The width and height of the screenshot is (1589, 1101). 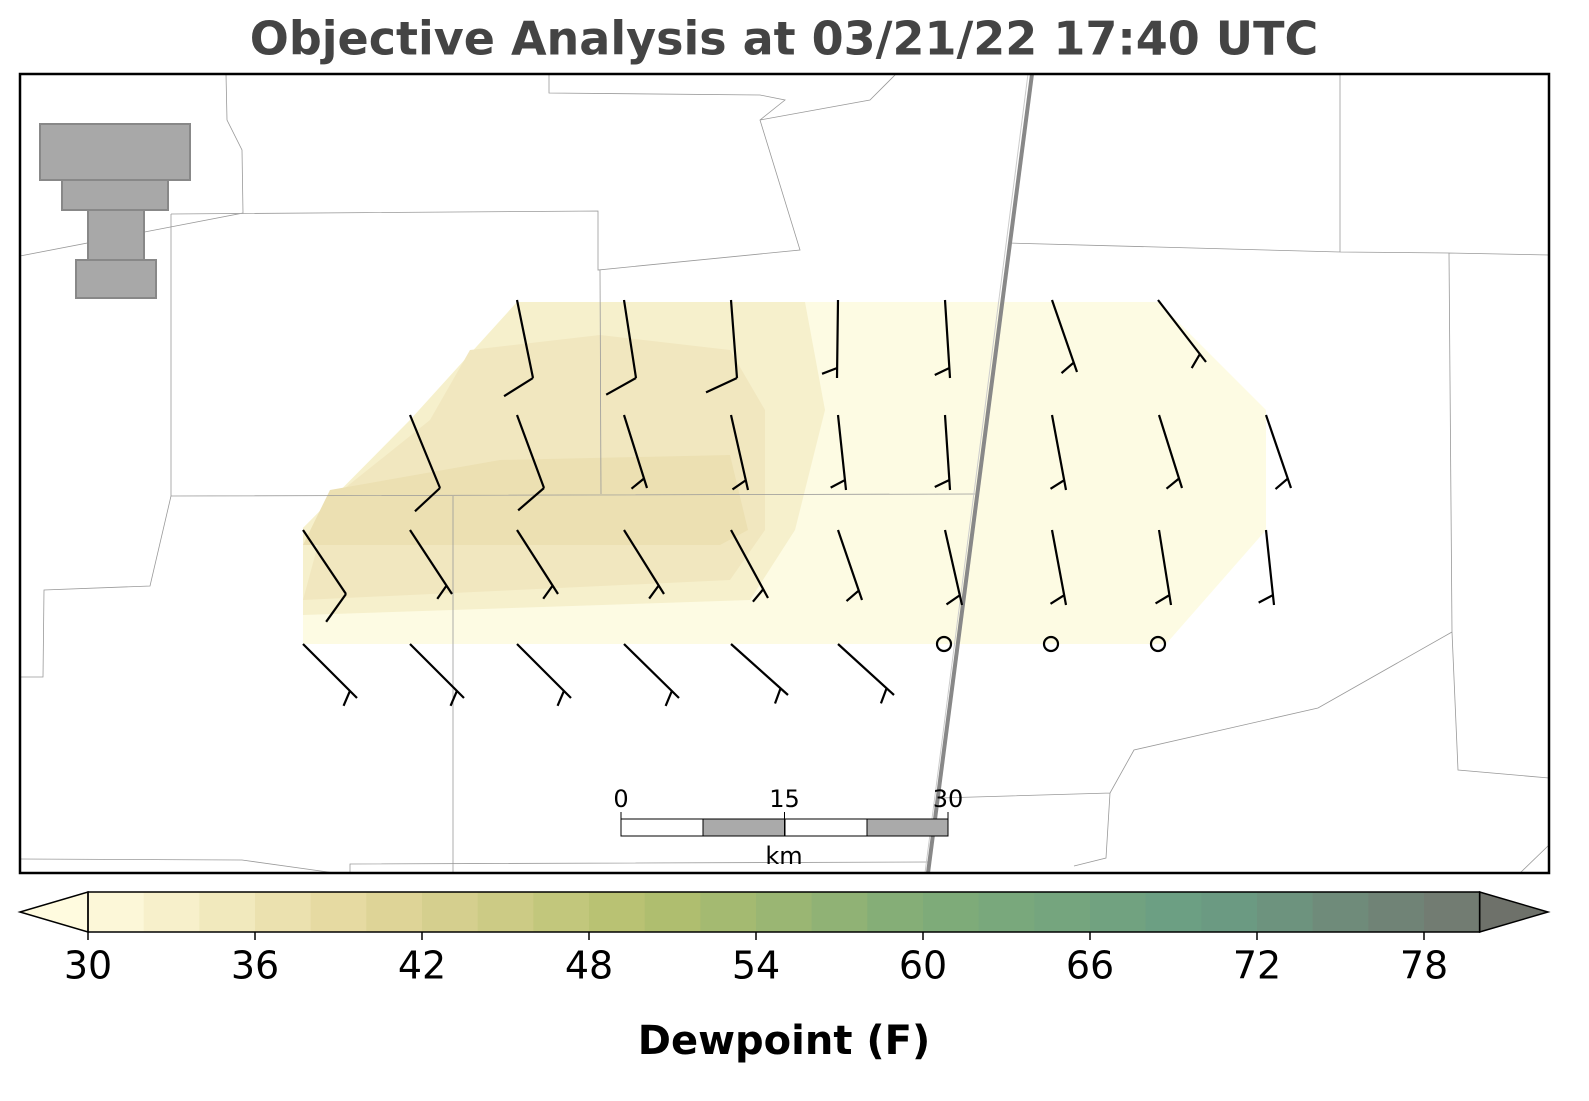 What do you see at coordinates (784, 1041) in the screenshot?
I see `colorbar-label: Dewpoint (F)` at bounding box center [784, 1041].